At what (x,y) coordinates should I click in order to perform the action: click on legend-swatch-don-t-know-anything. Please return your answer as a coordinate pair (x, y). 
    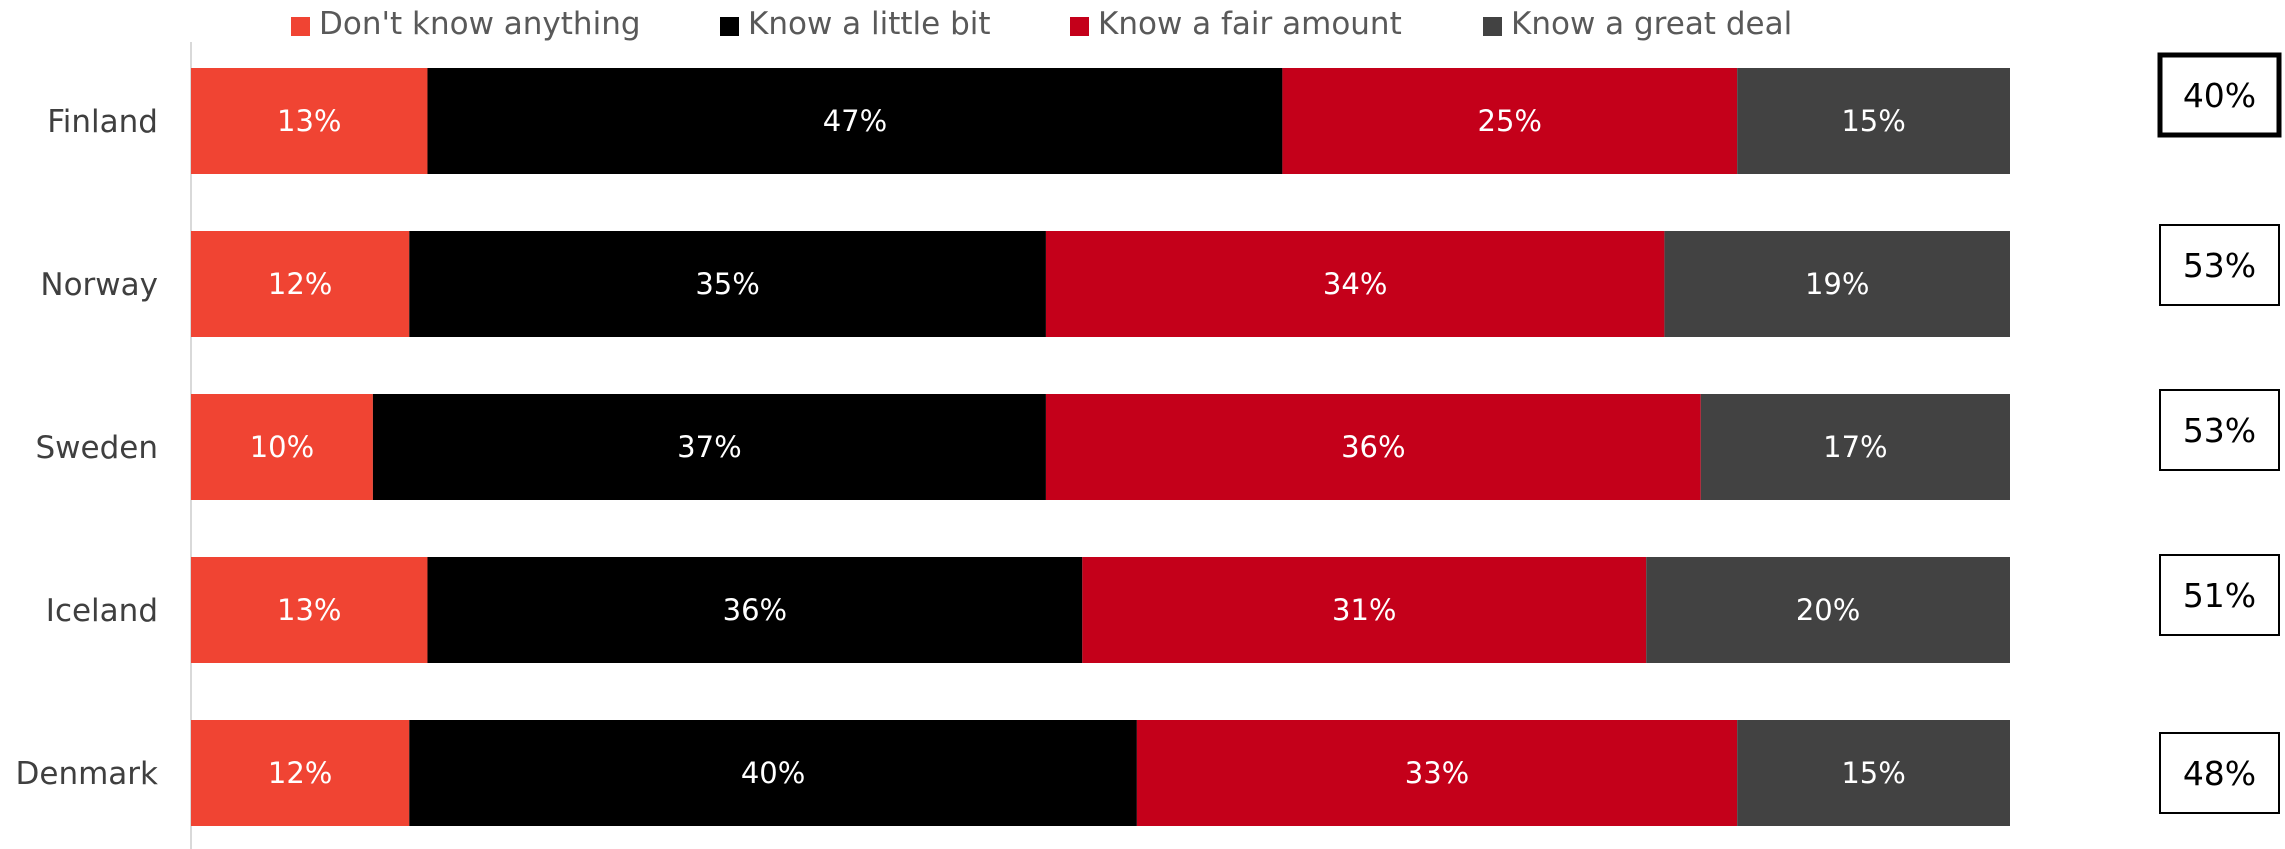
    Looking at the image, I should click on (300, 26).